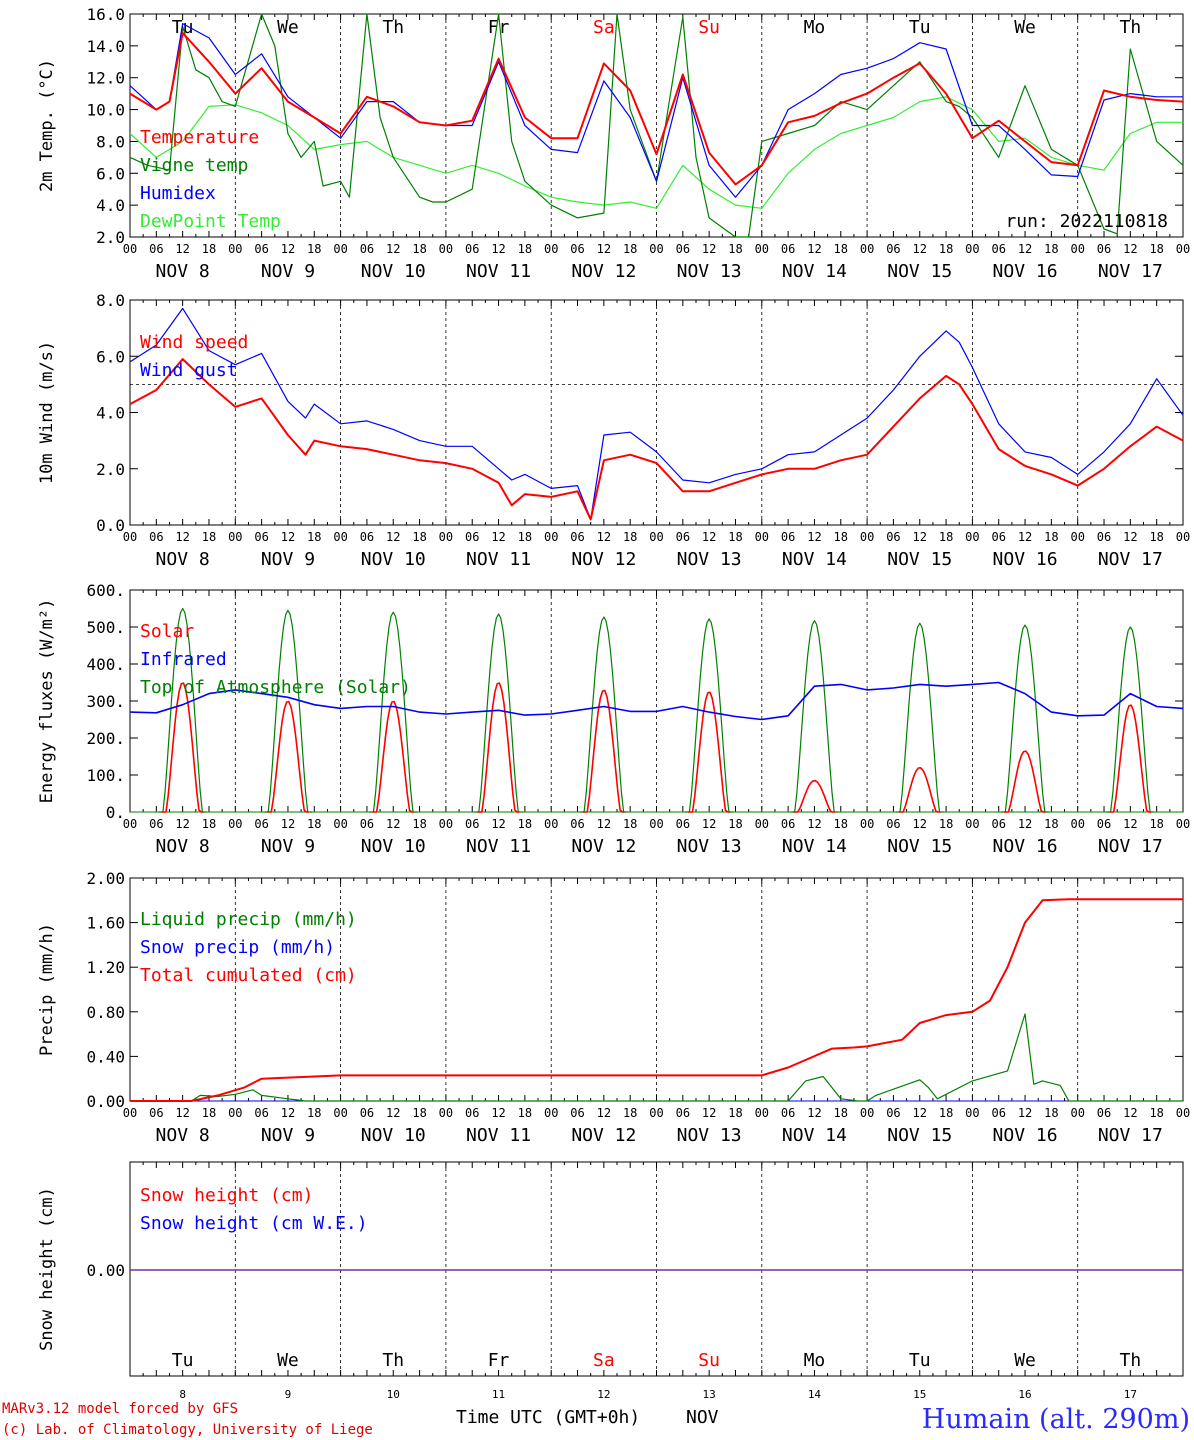 This screenshot has width=1194, height=1440. I want to click on legend-temp-1: Vigne temp, so click(194, 165).